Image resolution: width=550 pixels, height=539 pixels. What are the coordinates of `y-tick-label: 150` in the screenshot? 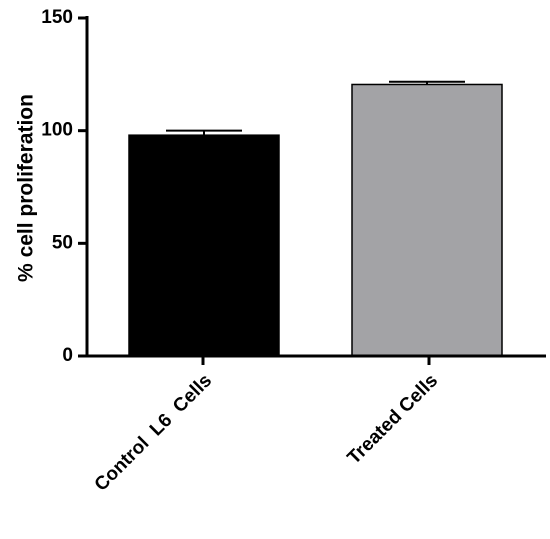 It's located at (57, 17).